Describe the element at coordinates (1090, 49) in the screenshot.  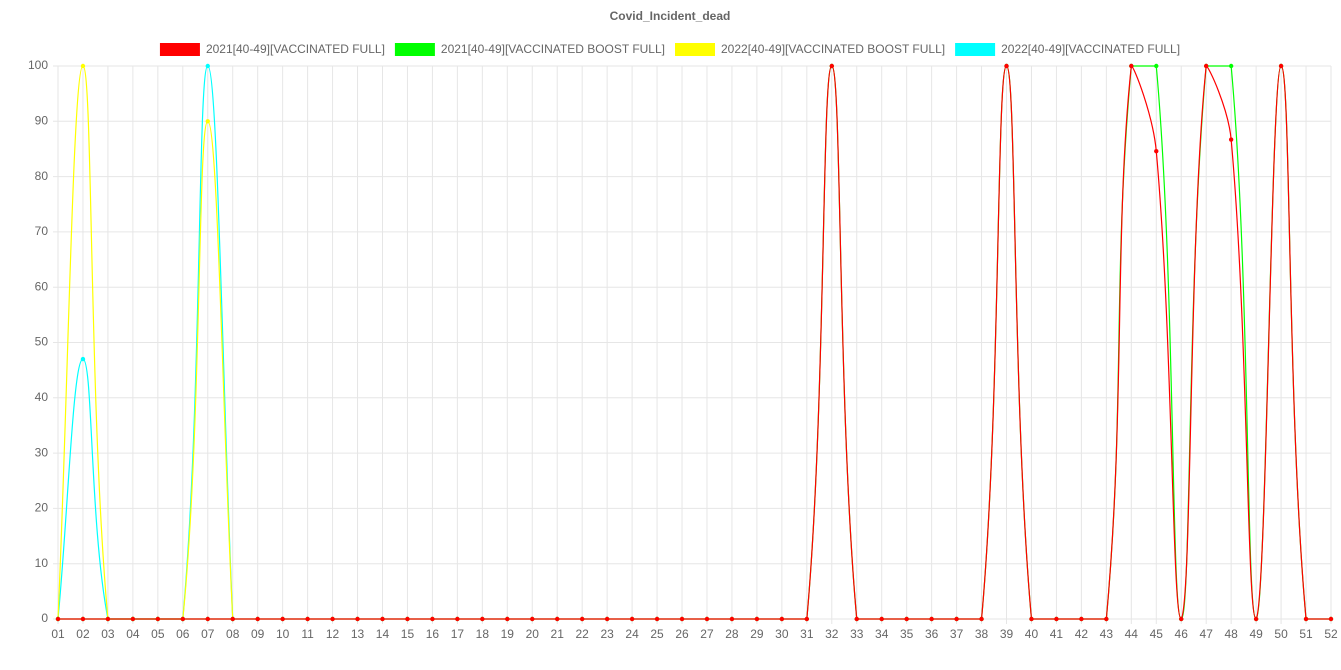
I see `legend-label: 2022[40-49][VACCINATED FULL]` at that location.